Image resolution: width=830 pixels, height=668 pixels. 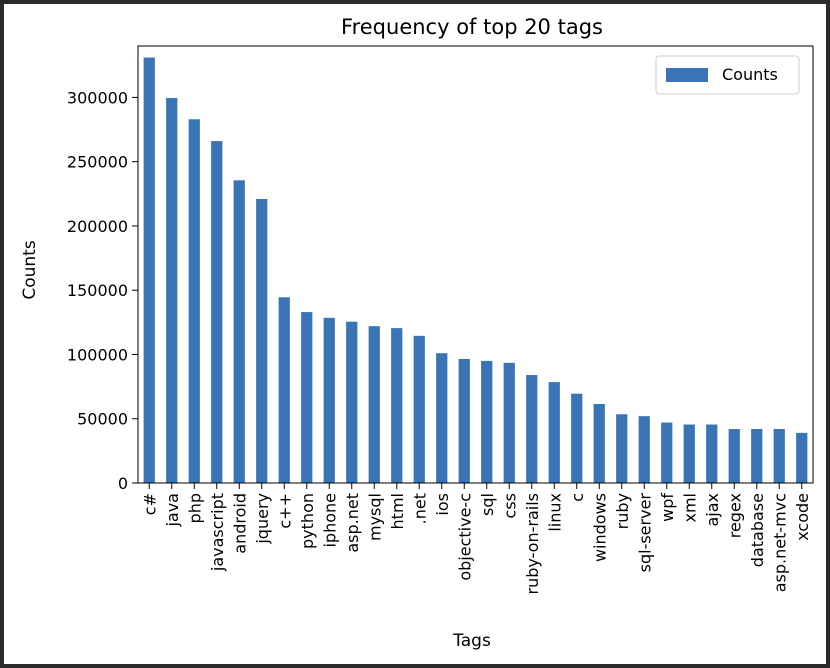 What do you see at coordinates (374, 517) in the screenshot?
I see `x-tick-label: mysql` at bounding box center [374, 517].